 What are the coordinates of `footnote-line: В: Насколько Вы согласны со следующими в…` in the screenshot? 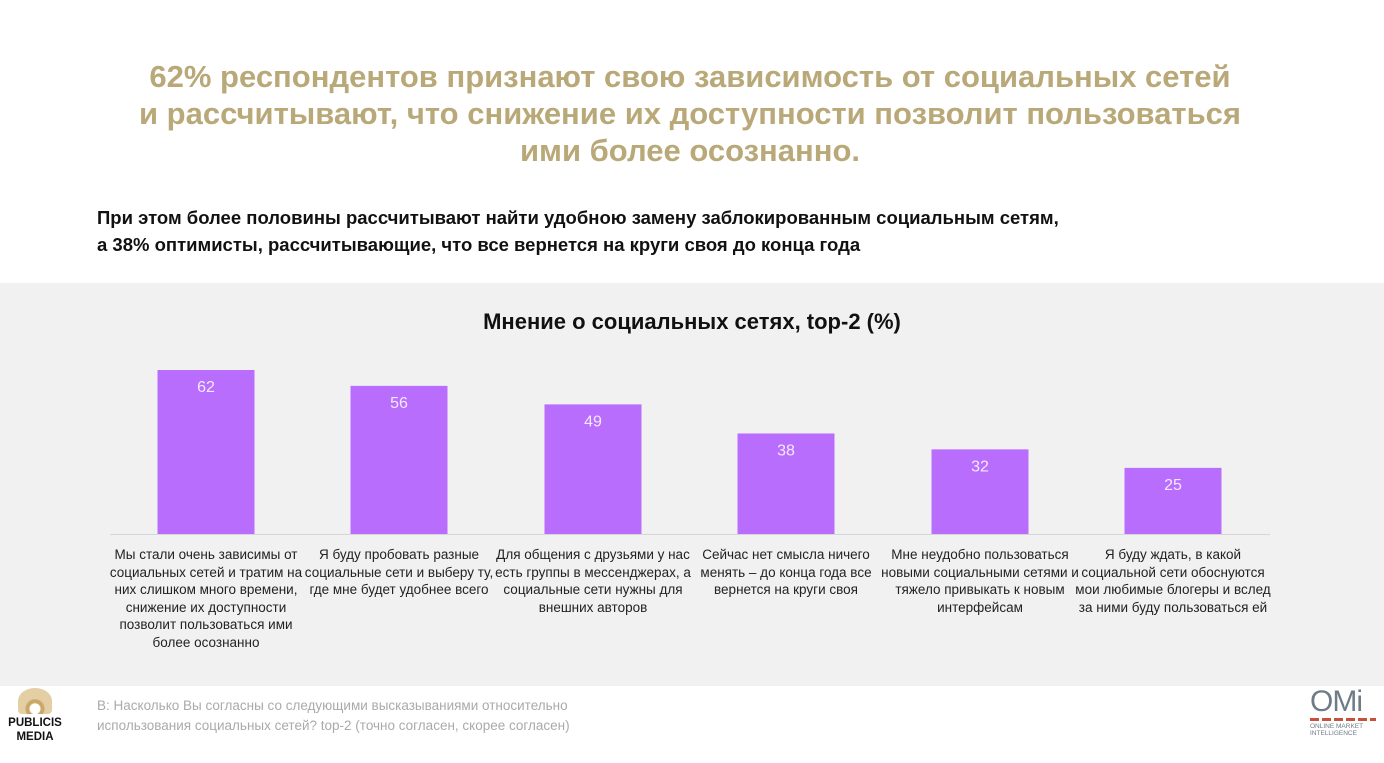 It's located at (332, 705).